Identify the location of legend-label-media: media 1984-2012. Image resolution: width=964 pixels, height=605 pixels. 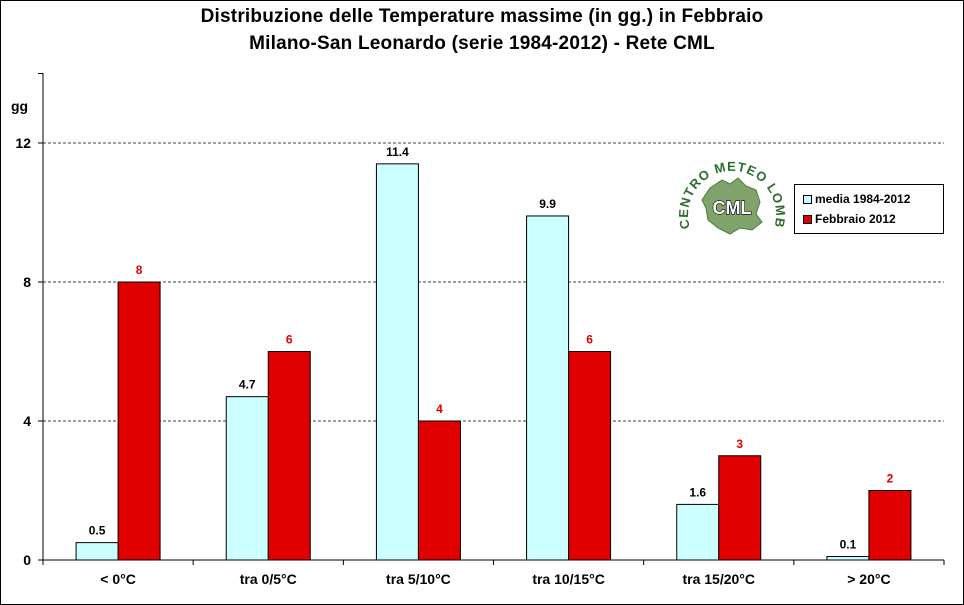
(863, 199).